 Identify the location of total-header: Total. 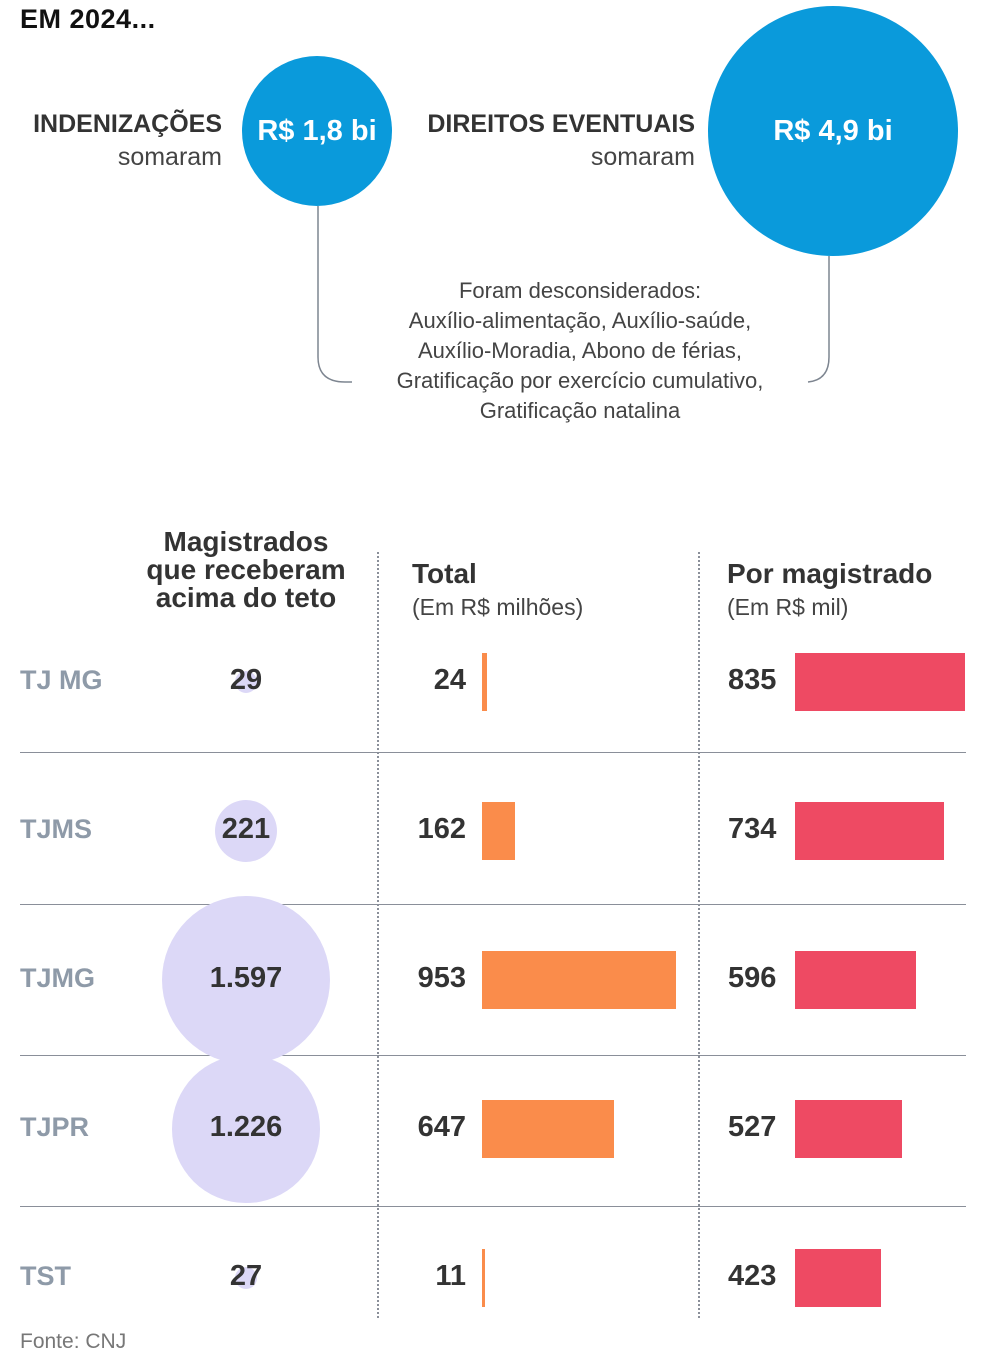
(444, 573).